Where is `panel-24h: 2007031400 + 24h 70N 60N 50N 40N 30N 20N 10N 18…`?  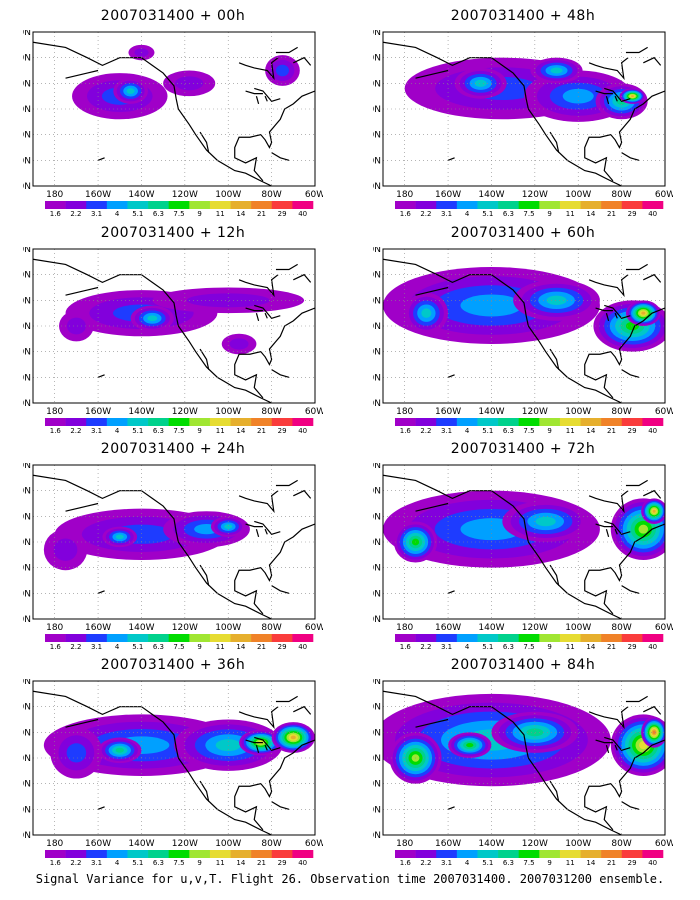
panel-24h: 2007031400 + 24h 70N 60N 50N 40N 30N 20N 10N 18… is located at coordinates (173, 547).